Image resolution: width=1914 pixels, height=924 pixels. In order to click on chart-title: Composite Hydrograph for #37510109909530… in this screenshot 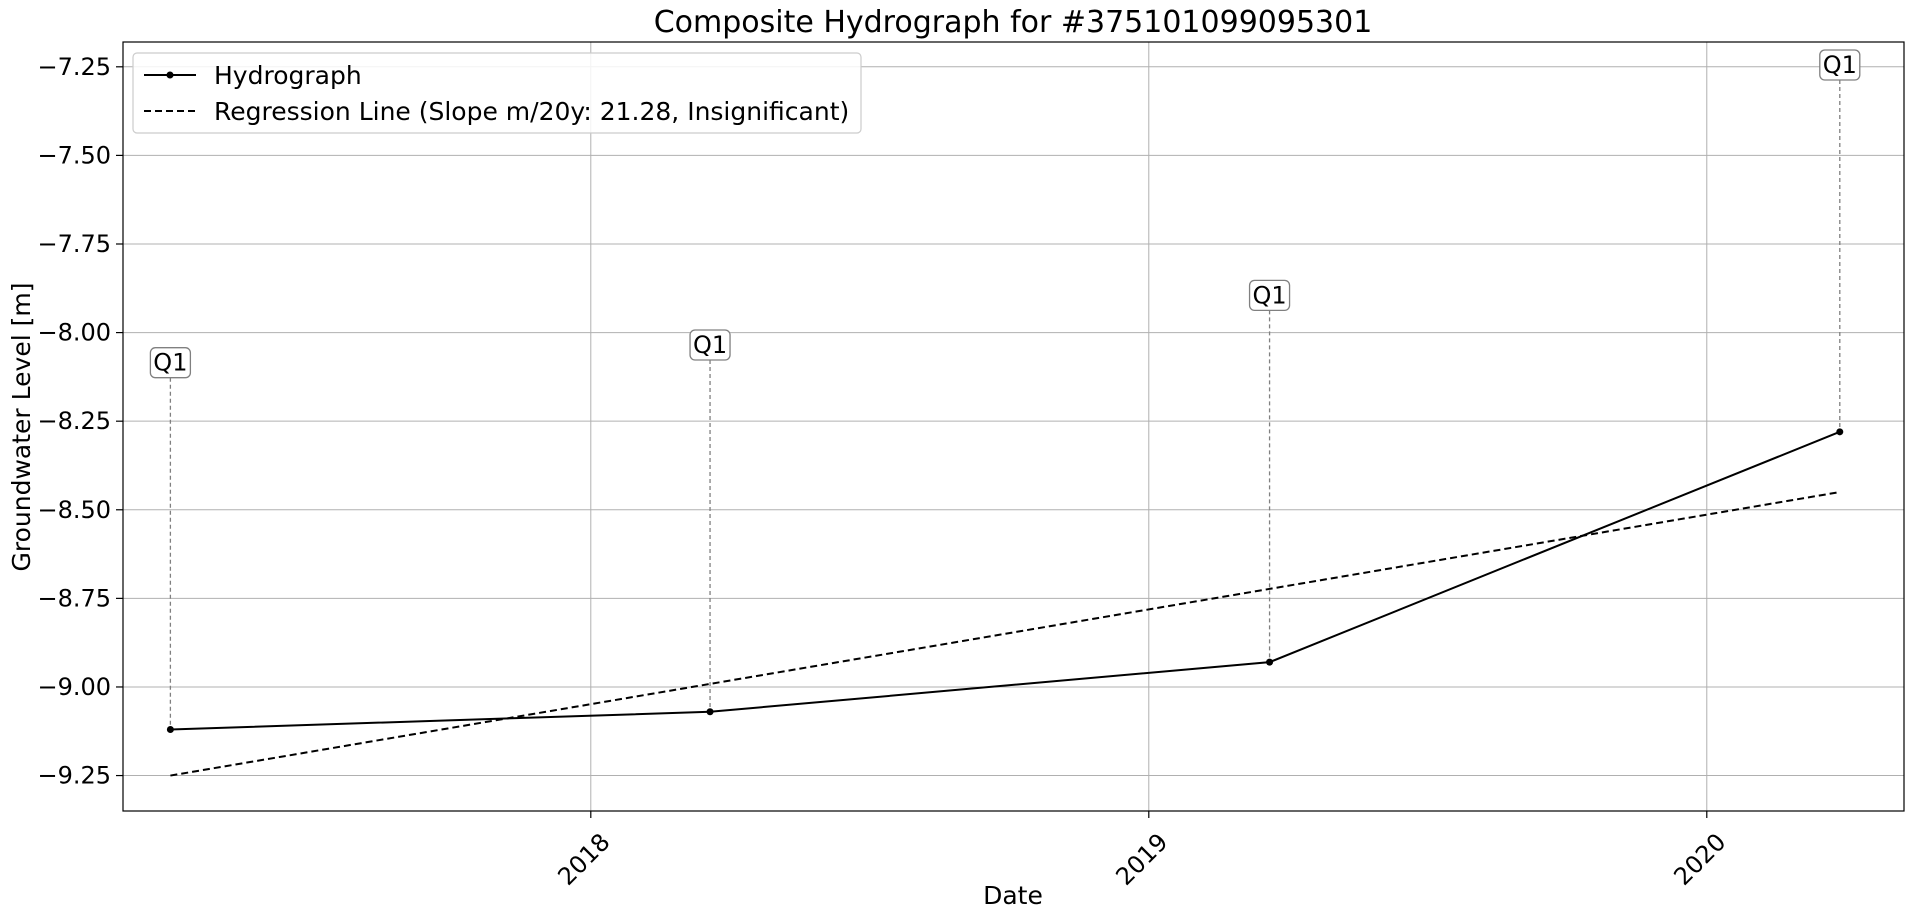, I will do `click(1013, 22)`.